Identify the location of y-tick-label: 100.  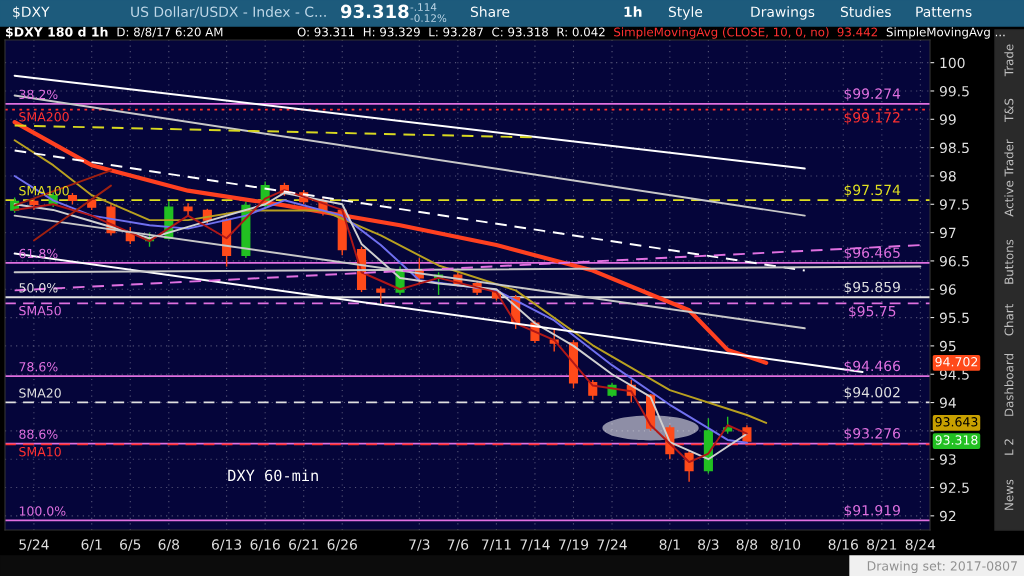
(952, 63).